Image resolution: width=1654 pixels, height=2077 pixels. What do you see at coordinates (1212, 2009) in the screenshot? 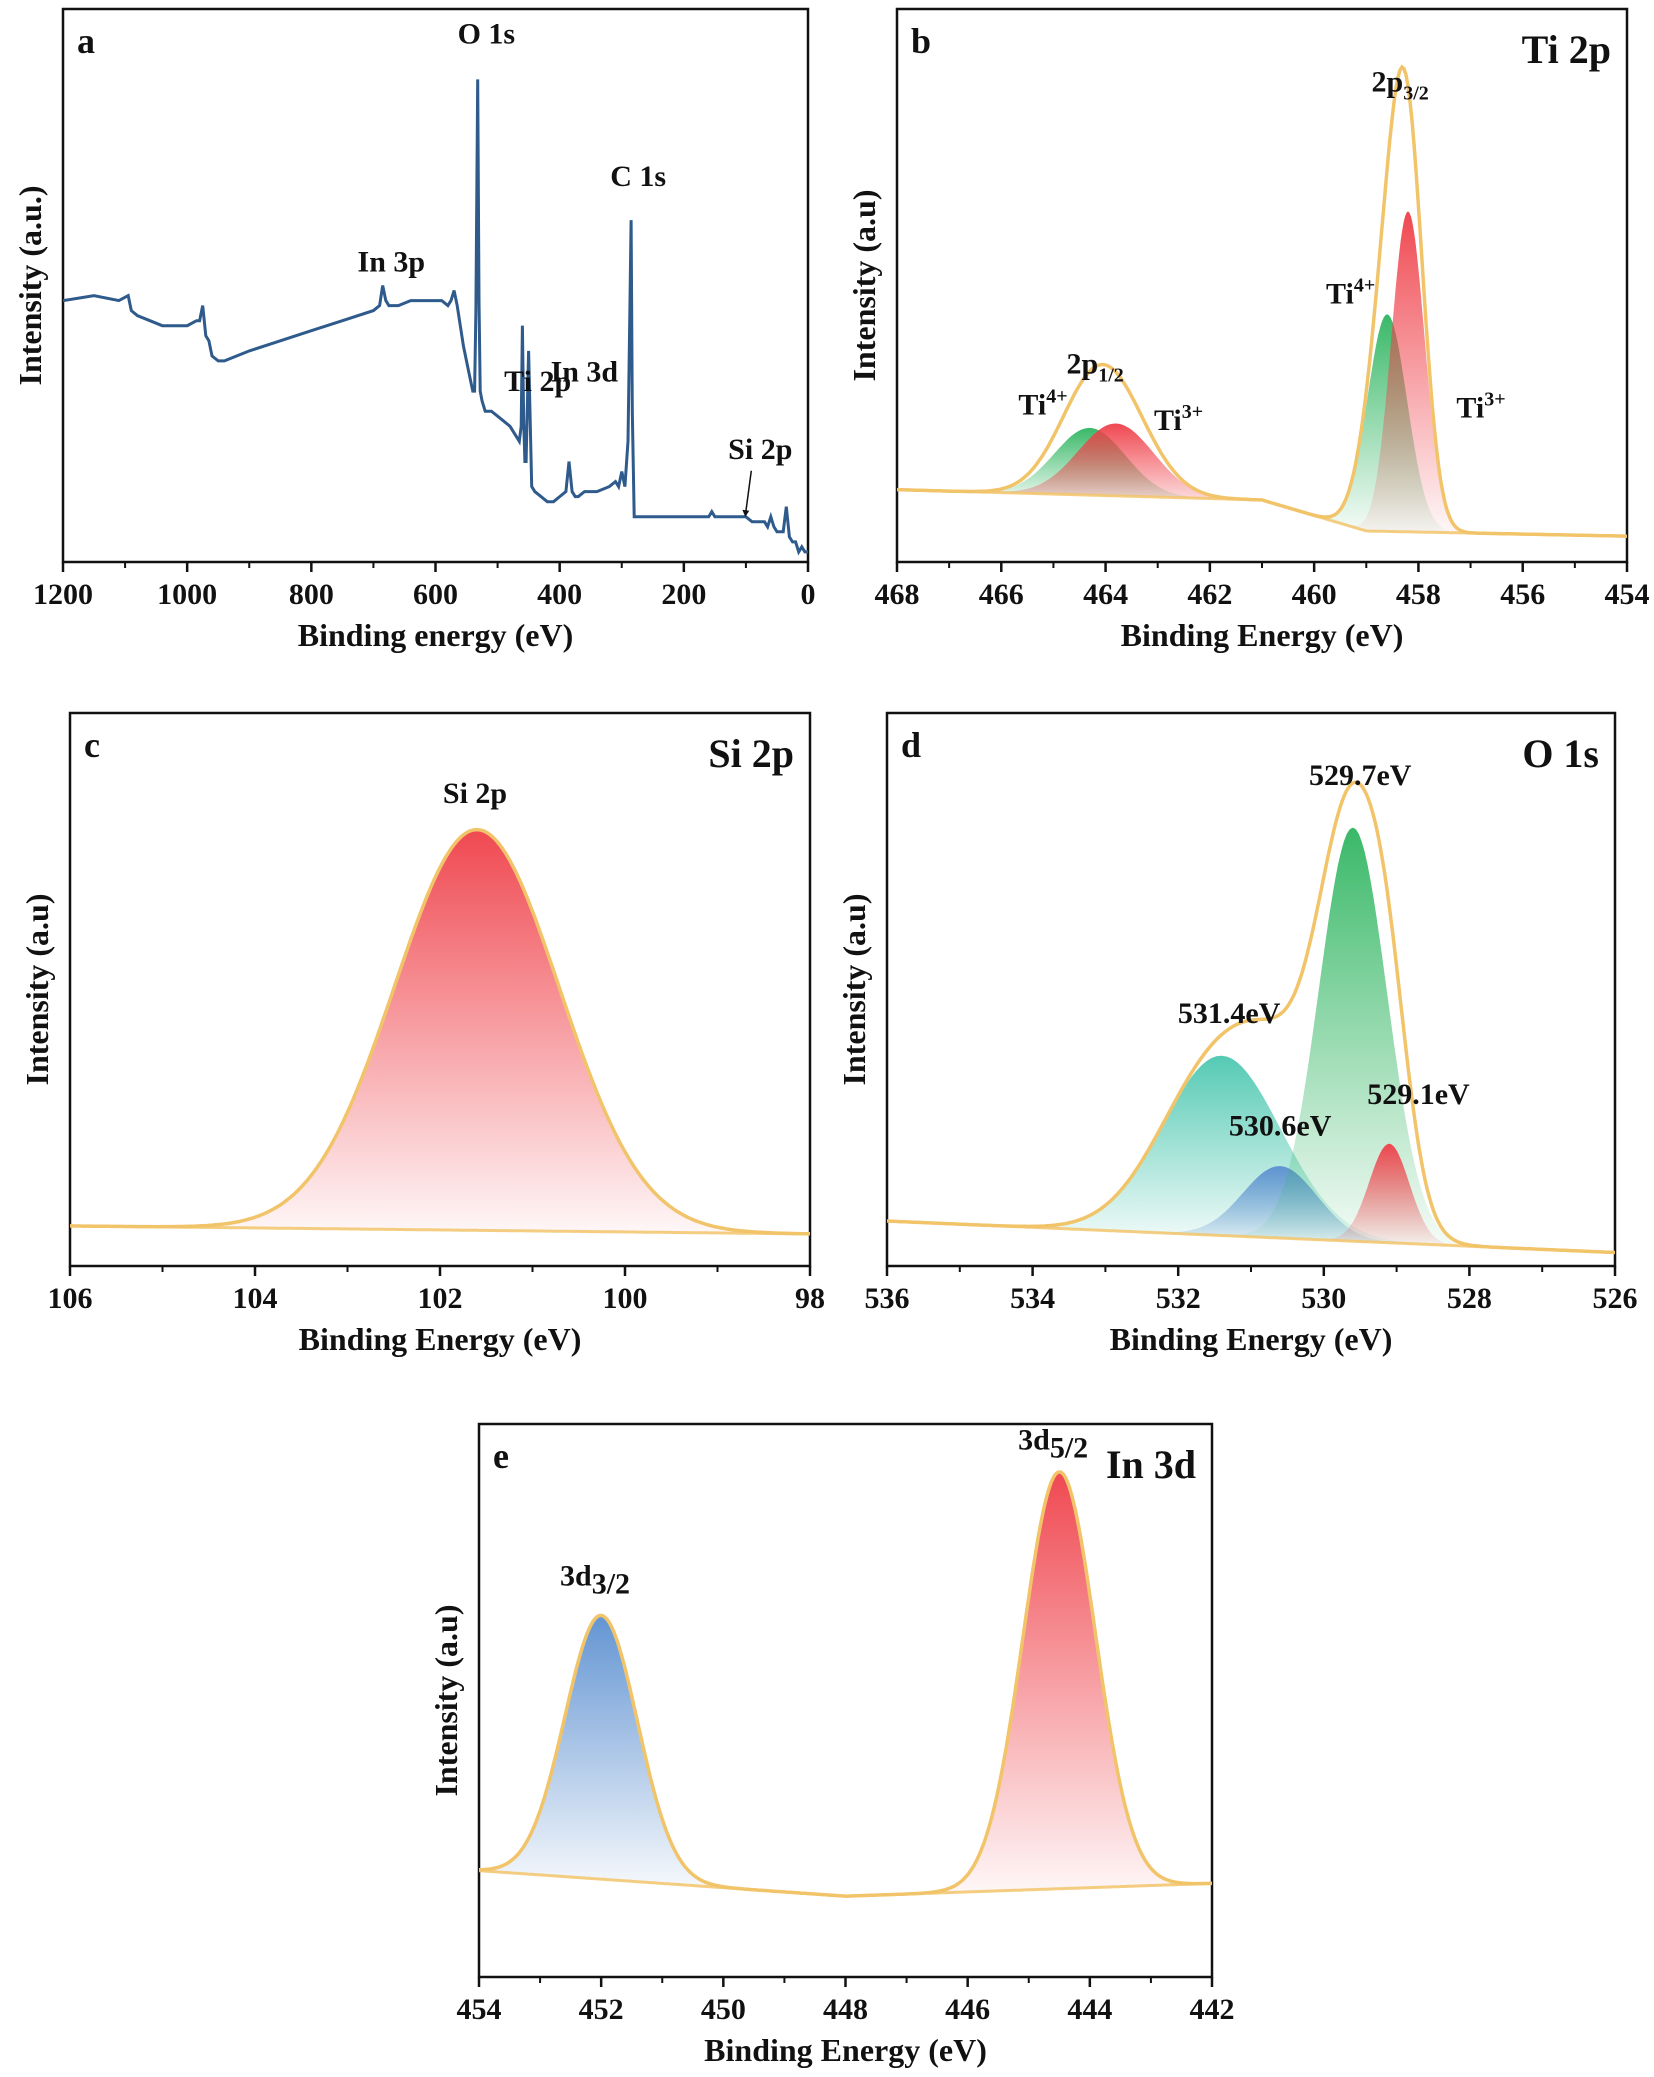
I see `x-tick-label: 442` at bounding box center [1212, 2009].